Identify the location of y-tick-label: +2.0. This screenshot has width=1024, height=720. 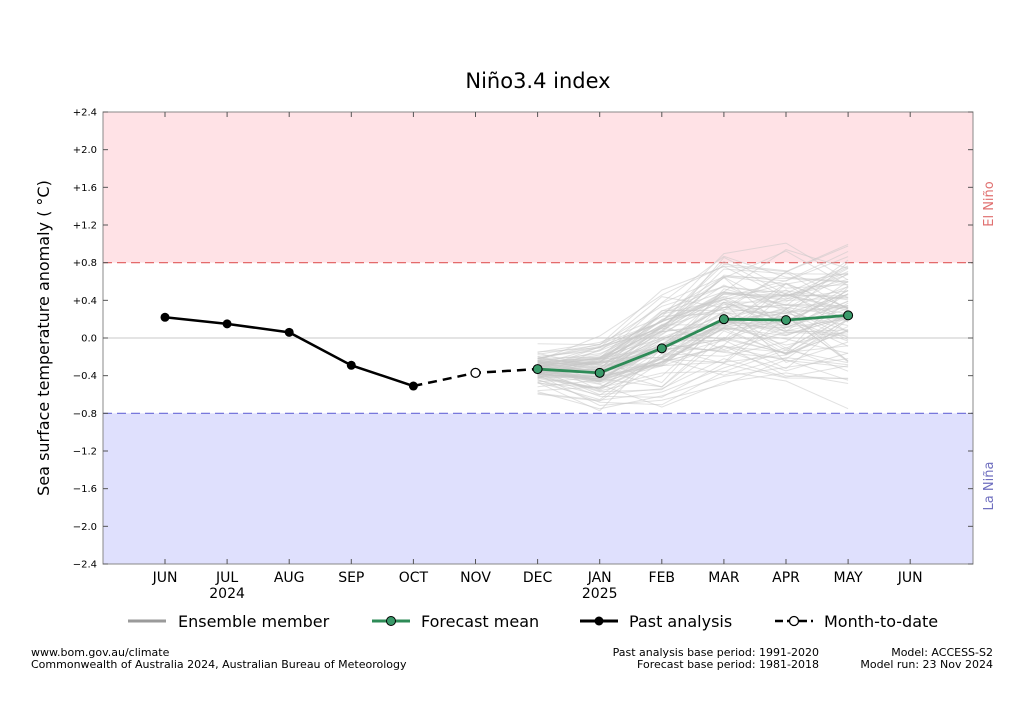
(85, 150).